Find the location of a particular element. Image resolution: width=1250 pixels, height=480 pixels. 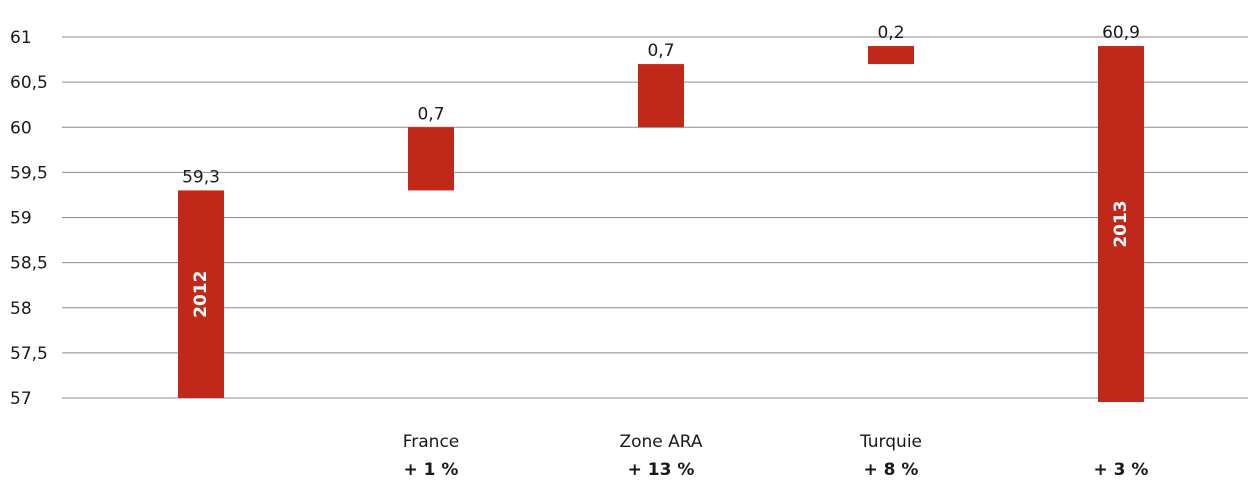

category-label-france: France is located at coordinates (431, 442).